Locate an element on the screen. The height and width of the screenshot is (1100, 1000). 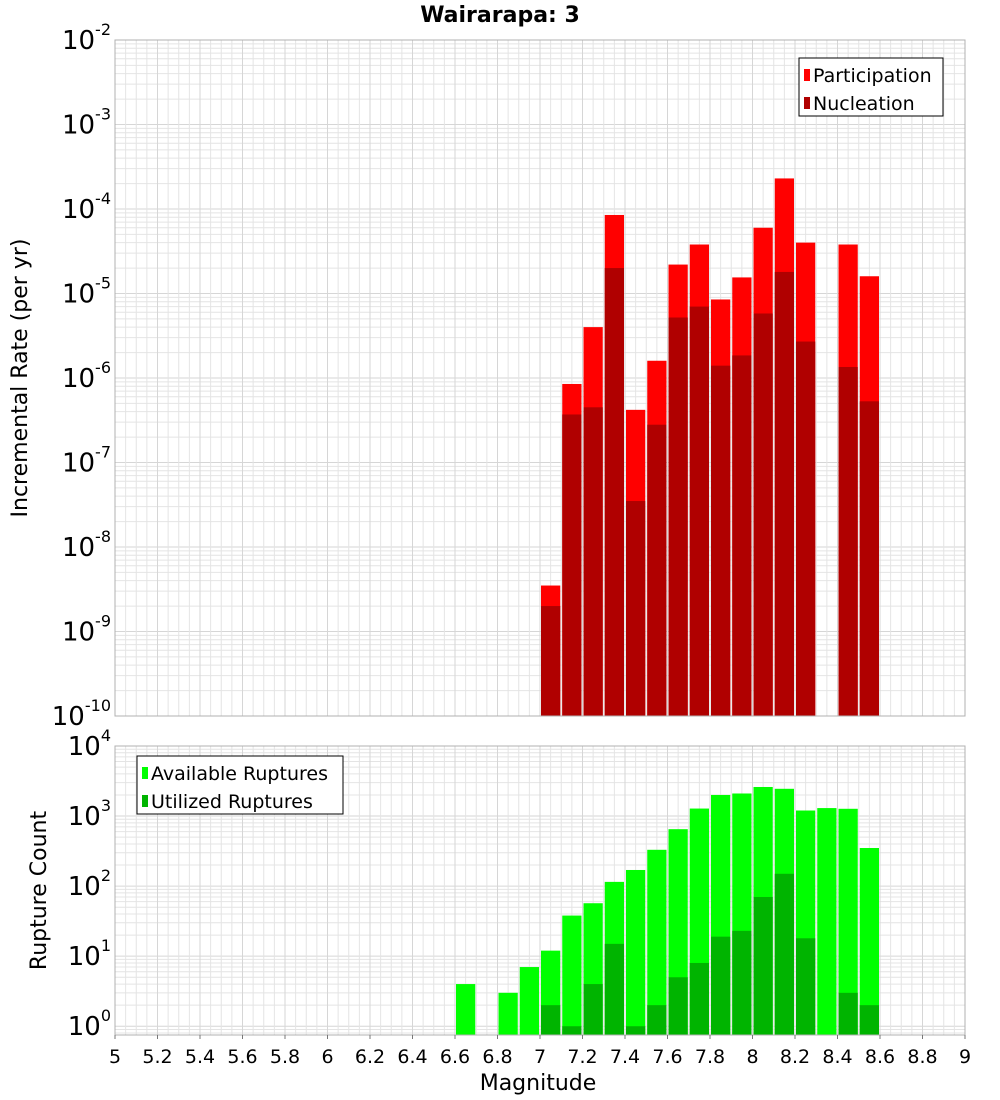
top-legend-label: Nucleation is located at coordinates (864, 104).